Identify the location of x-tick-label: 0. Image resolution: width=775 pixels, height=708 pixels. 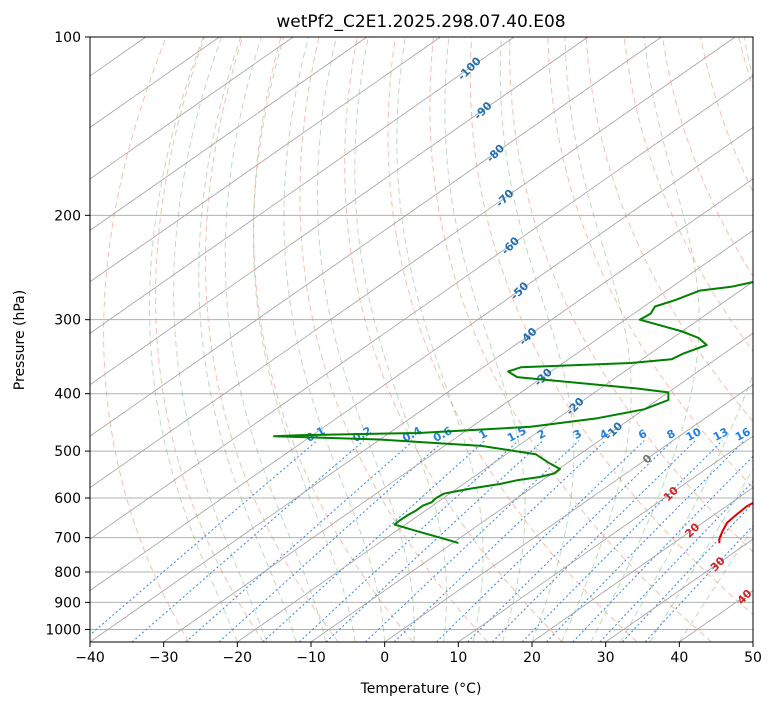
(384, 658).